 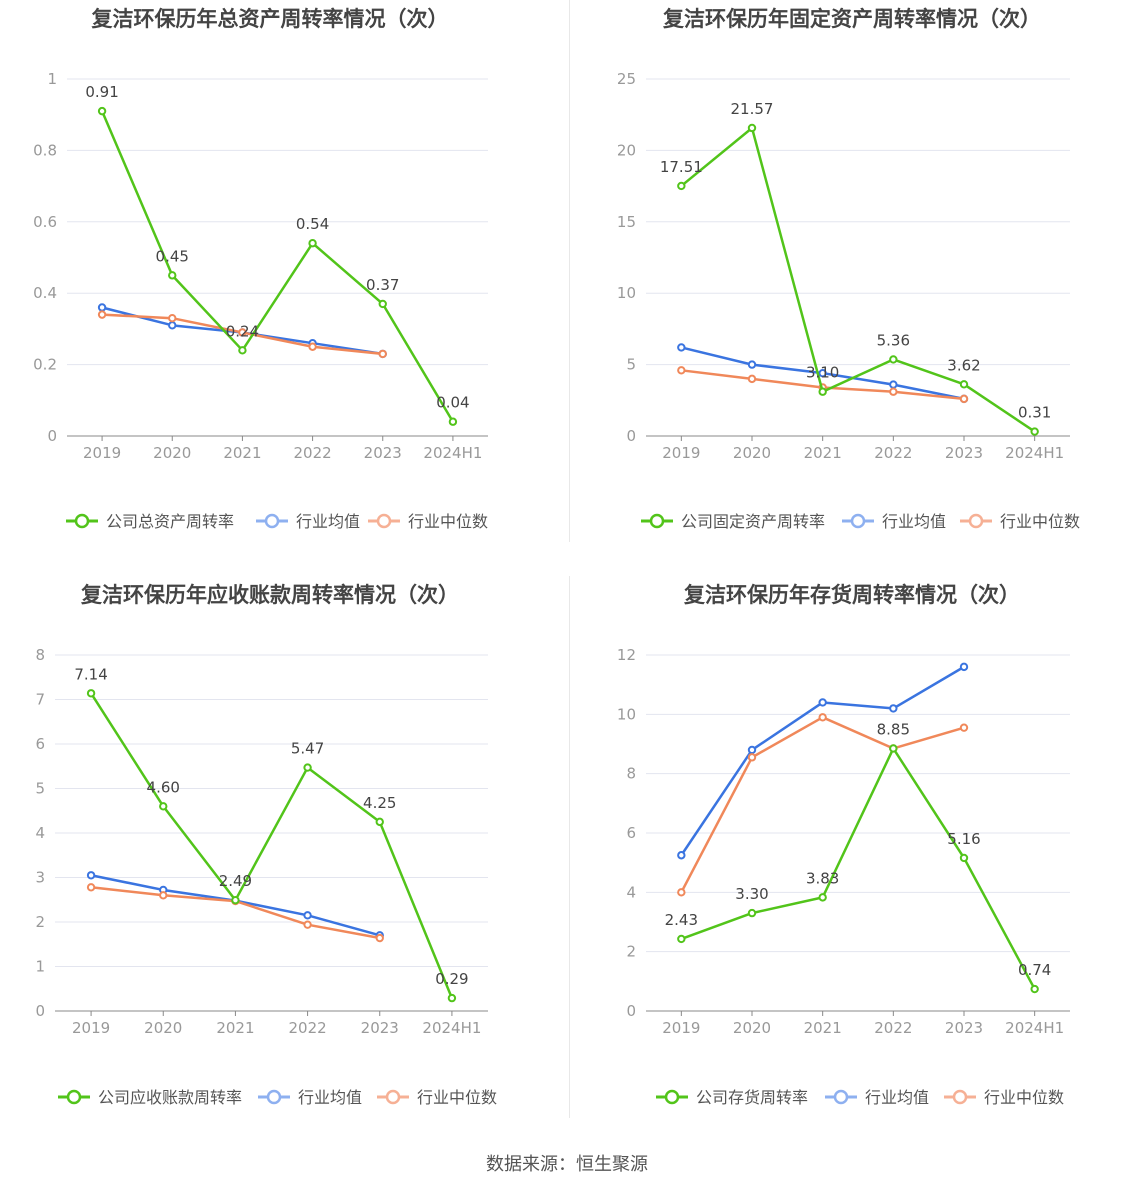 I want to click on legend-label: 公司固定资产周转率, so click(x=753, y=521).